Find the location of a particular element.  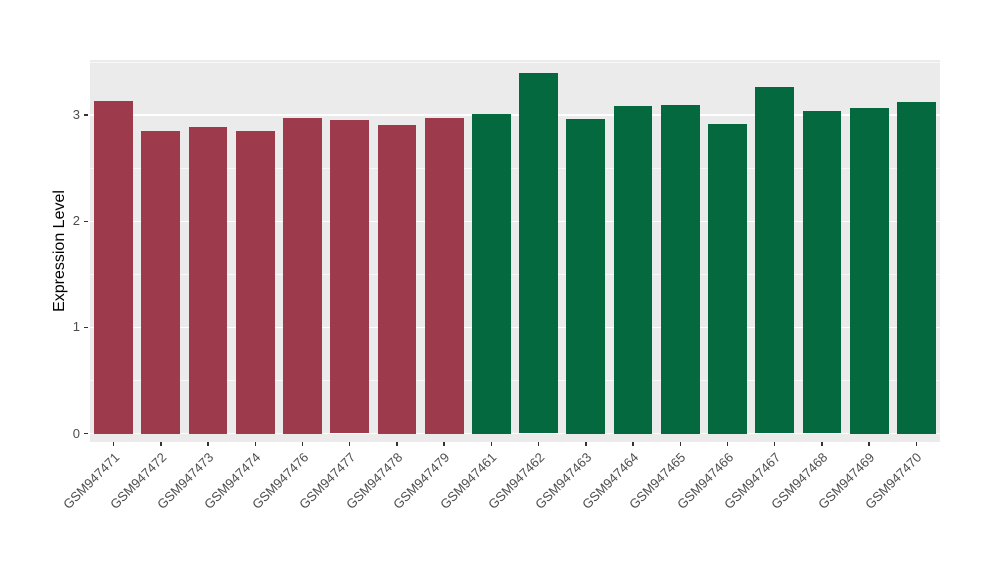

y-axis-tick-label: 1 is located at coordinates (76, 327).